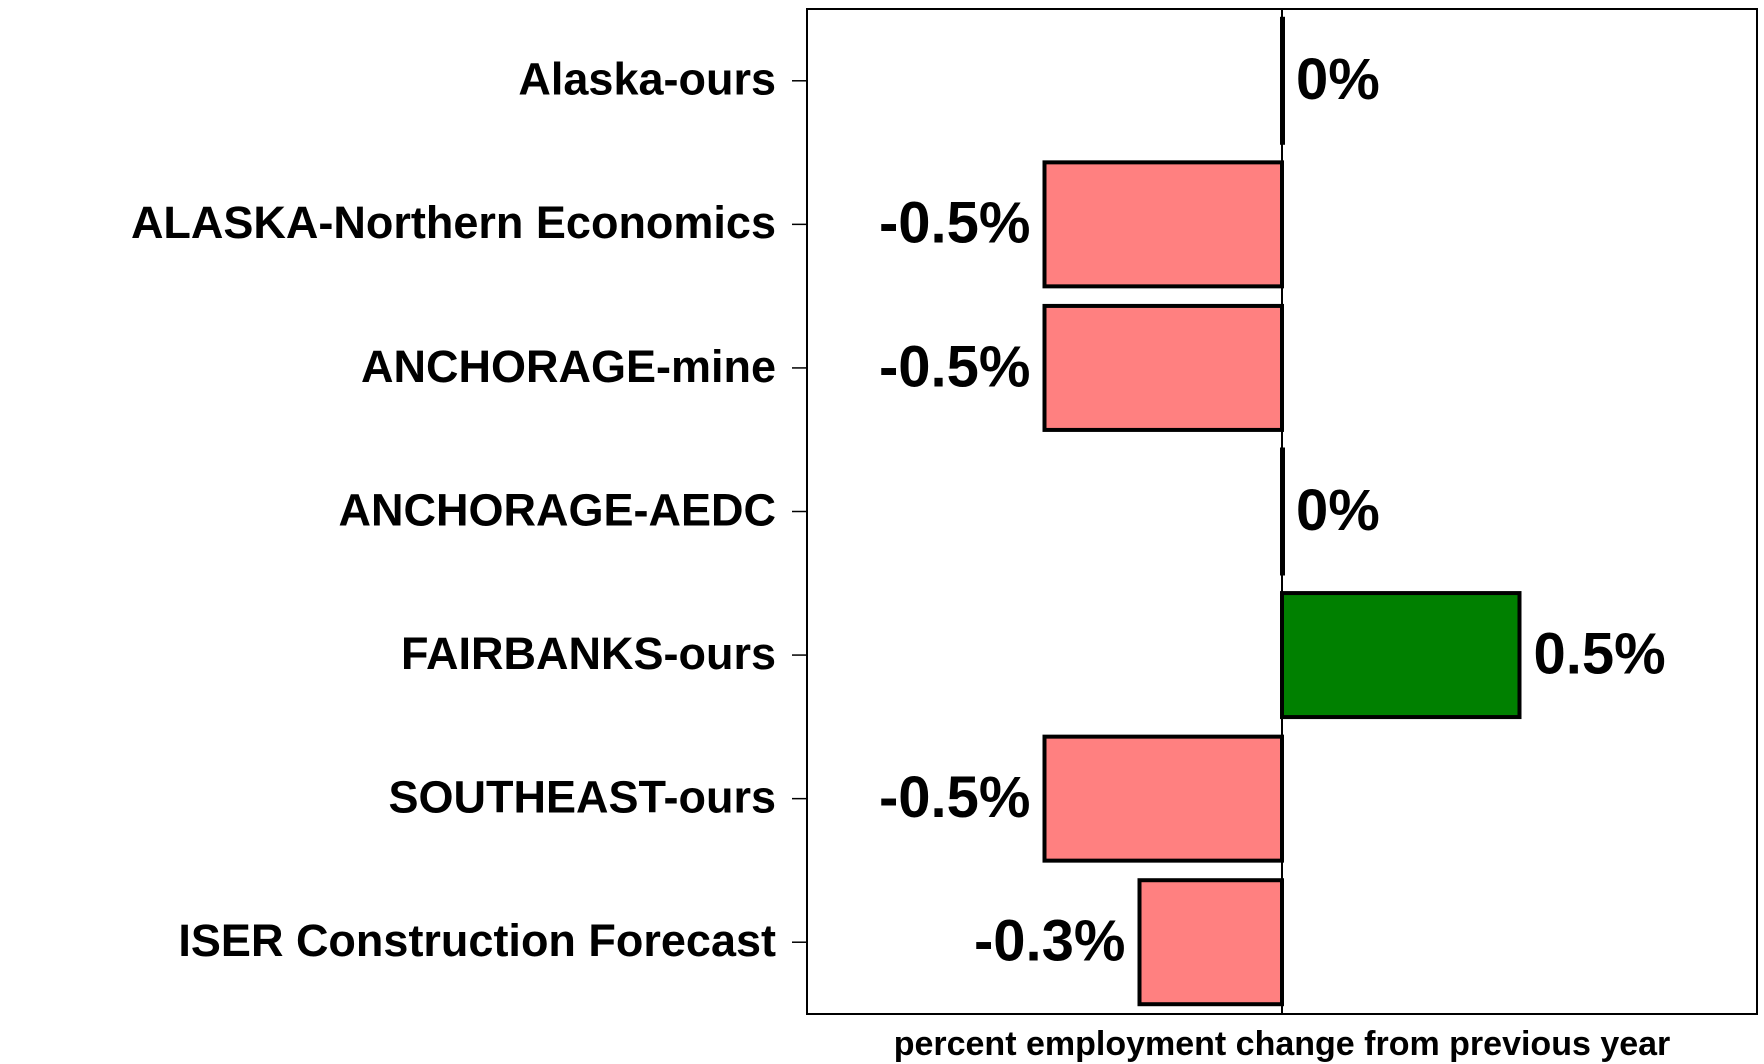 The image size is (1764, 1064). I want to click on y-tick-label: ANCHORAGE-AEDC, so click(558, 509).